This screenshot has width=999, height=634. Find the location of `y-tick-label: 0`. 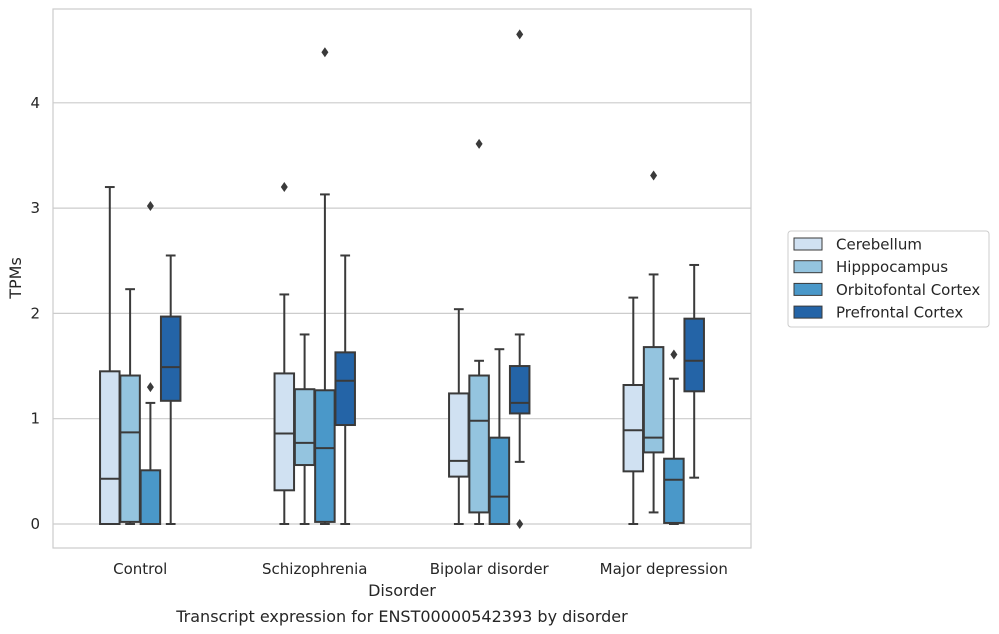

y-tick-label: 0 is located at coordinates (35, 524).